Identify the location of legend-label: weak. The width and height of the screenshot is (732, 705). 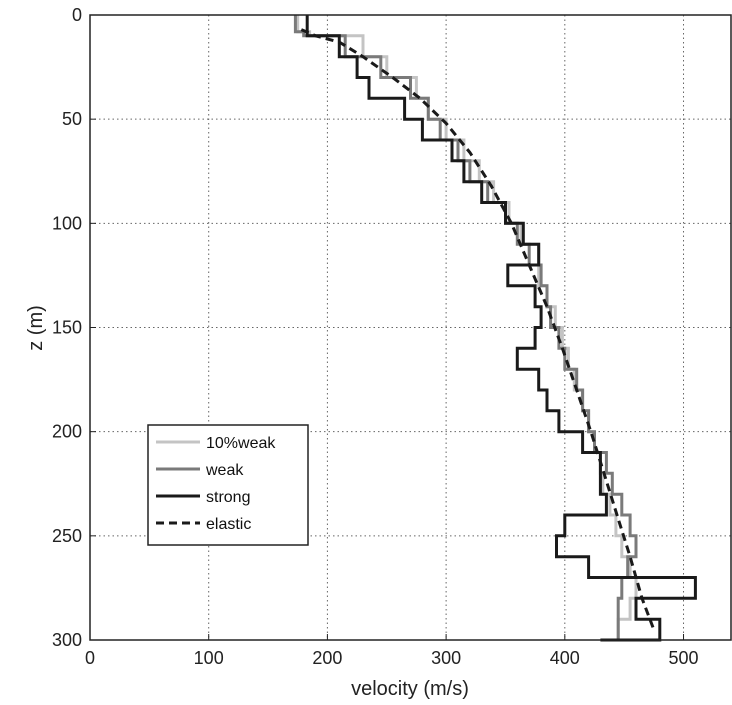
(224, 470).